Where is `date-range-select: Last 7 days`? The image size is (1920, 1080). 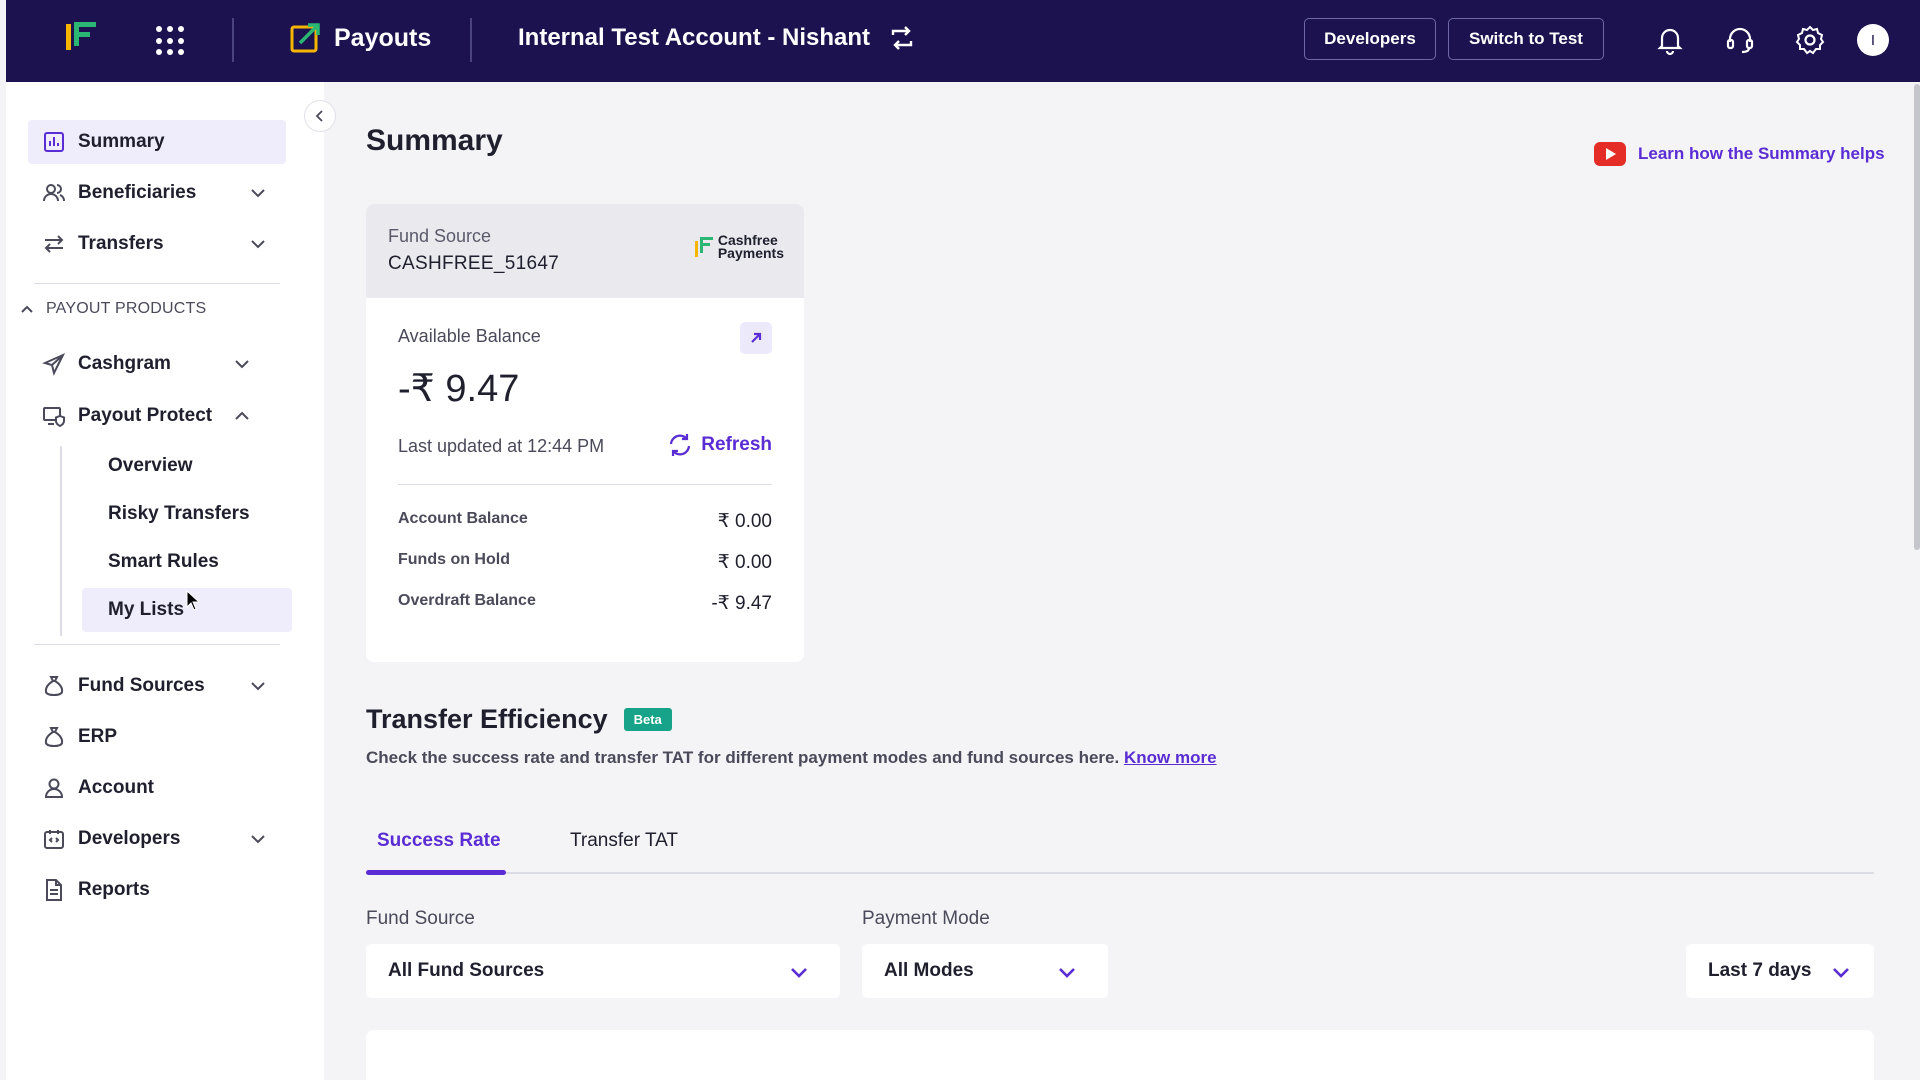
date-range-select: Last 7 days is located at coordinates (1780, 971).